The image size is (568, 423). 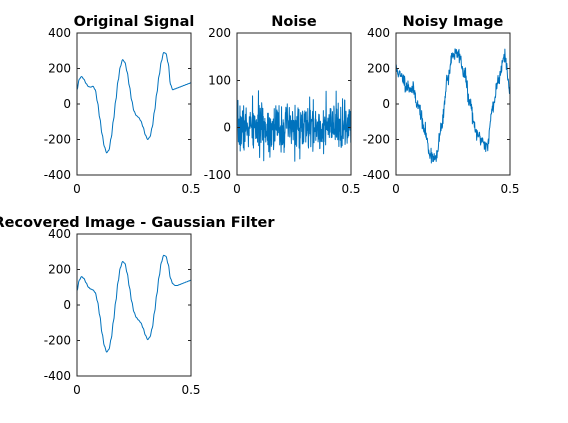 I want to click on axes-frame, so click(x=294, y=104).